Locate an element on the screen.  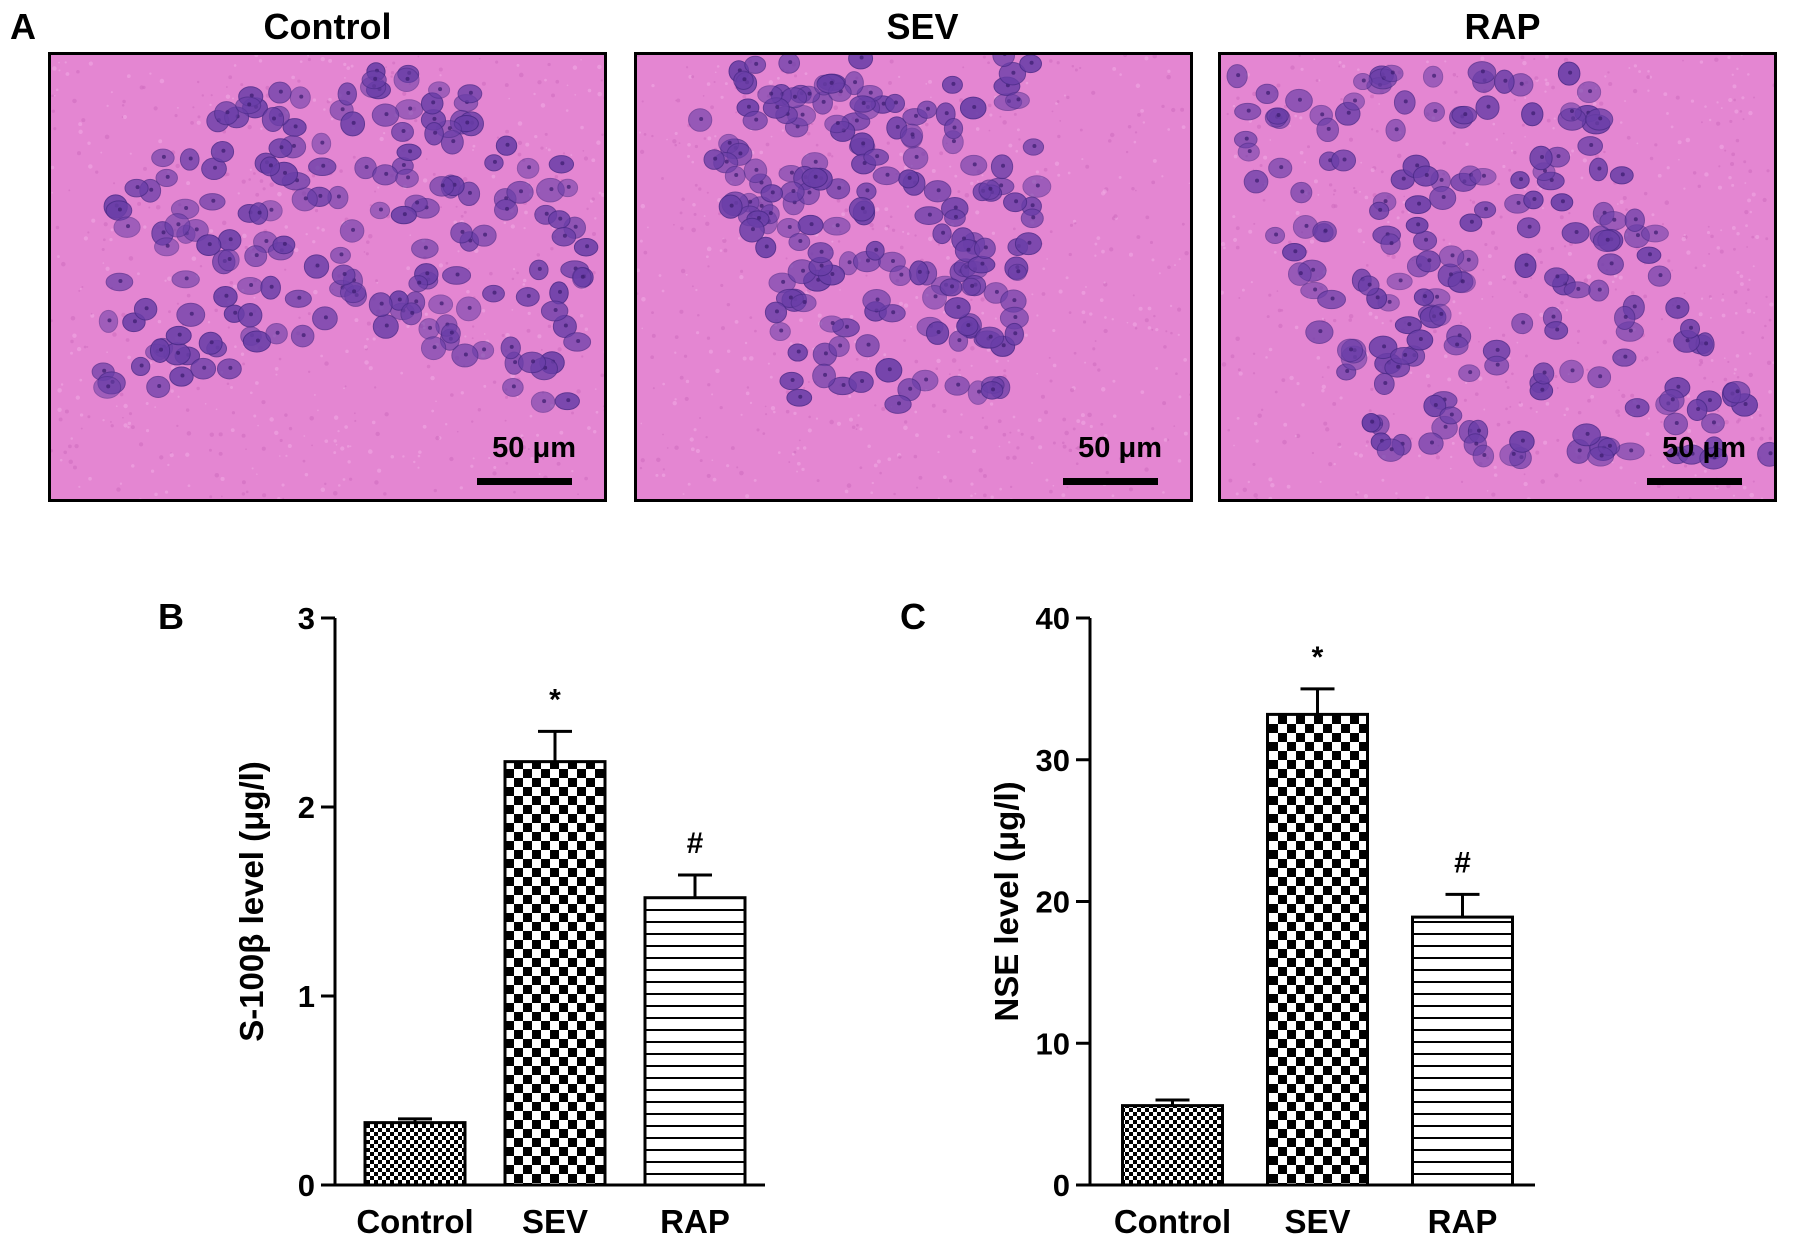
y-axis-label: NSE level (μg/l) is located at coordinates (1006, 901).